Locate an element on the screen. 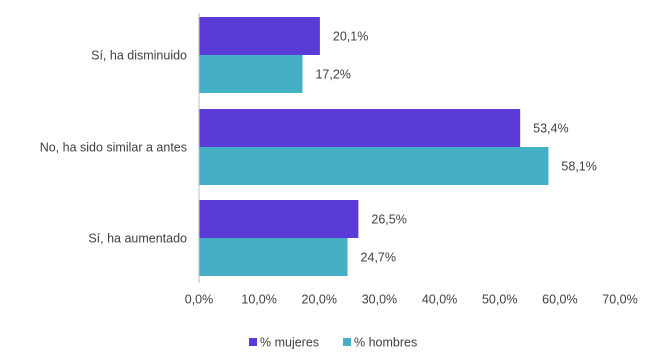  x-tick-label: 20,0% is located at coordinates (319, 300).